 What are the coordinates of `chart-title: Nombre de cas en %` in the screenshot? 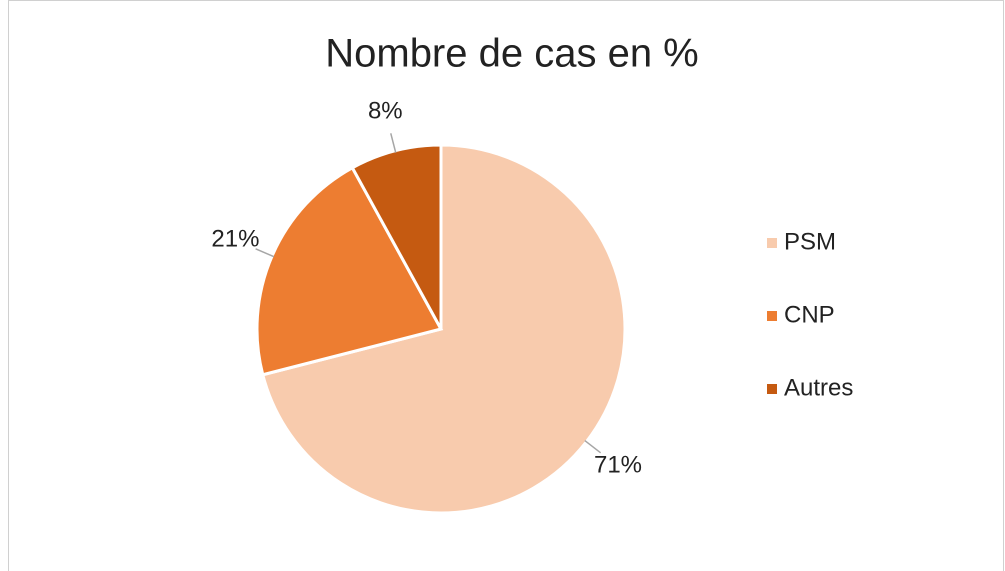 It's located at (512, 54).